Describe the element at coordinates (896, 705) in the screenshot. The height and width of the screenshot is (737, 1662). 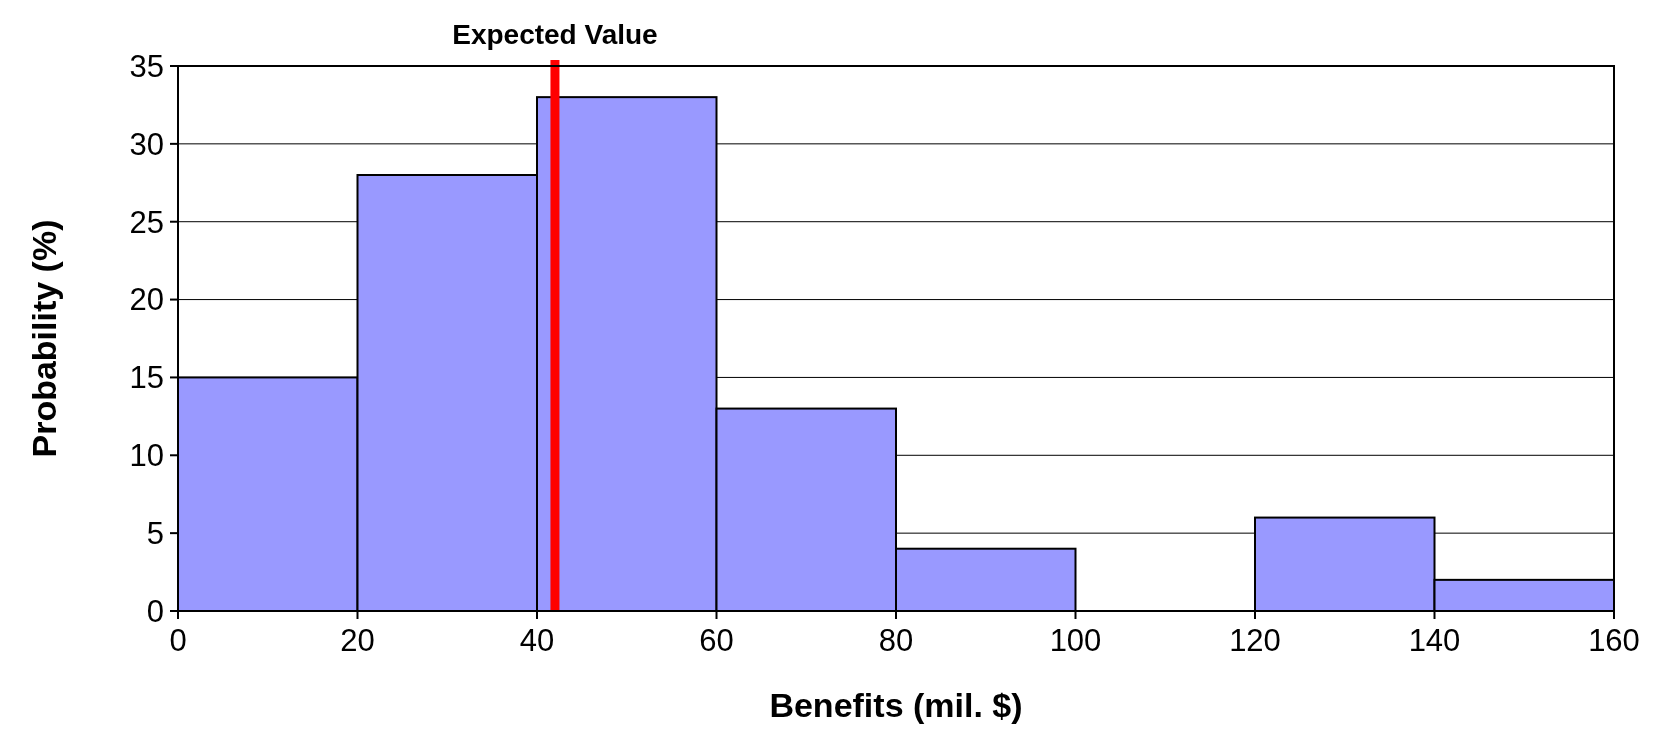
I see `x-axis-title: Benefits (mil. $)` at that location.